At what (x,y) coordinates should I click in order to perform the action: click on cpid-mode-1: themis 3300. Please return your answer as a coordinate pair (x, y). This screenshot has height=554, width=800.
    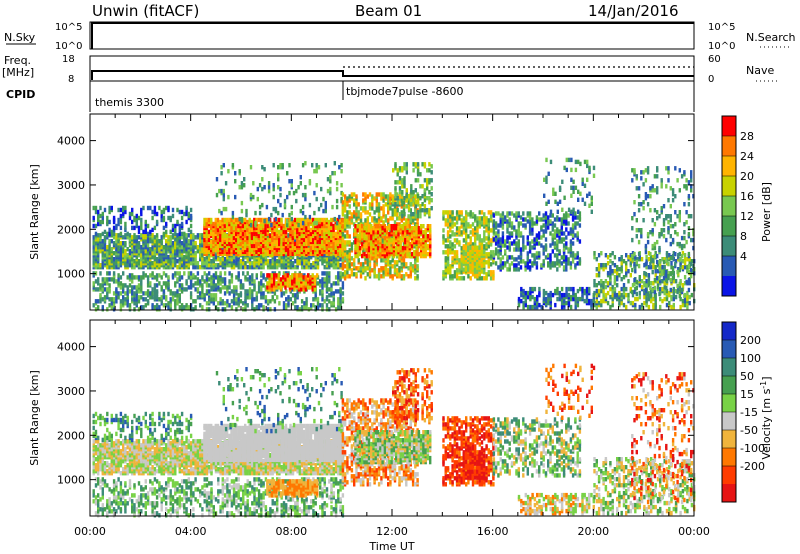
    Looking at the image, I should click on (129, 102).